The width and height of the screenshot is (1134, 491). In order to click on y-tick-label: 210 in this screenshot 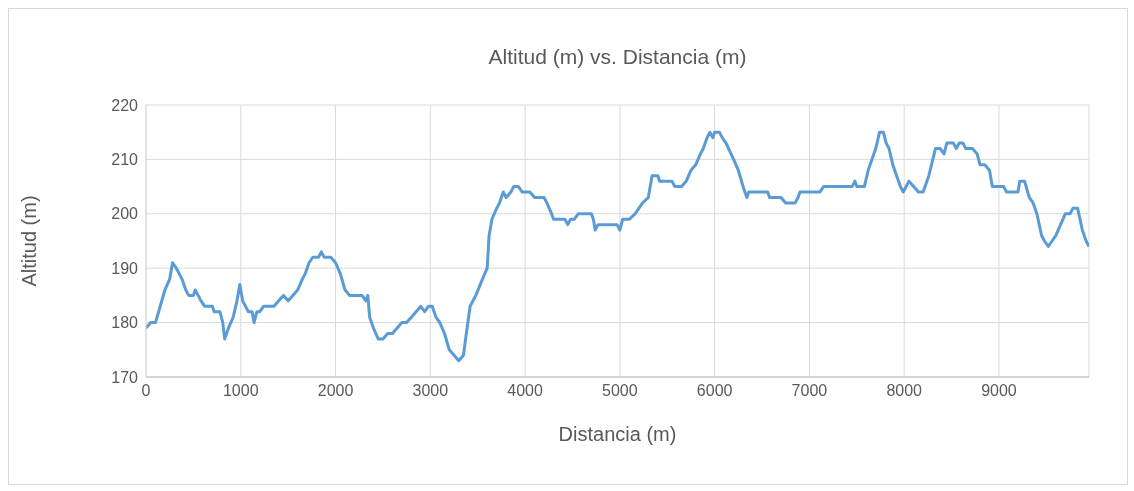, I will do `click(125, 160)`.